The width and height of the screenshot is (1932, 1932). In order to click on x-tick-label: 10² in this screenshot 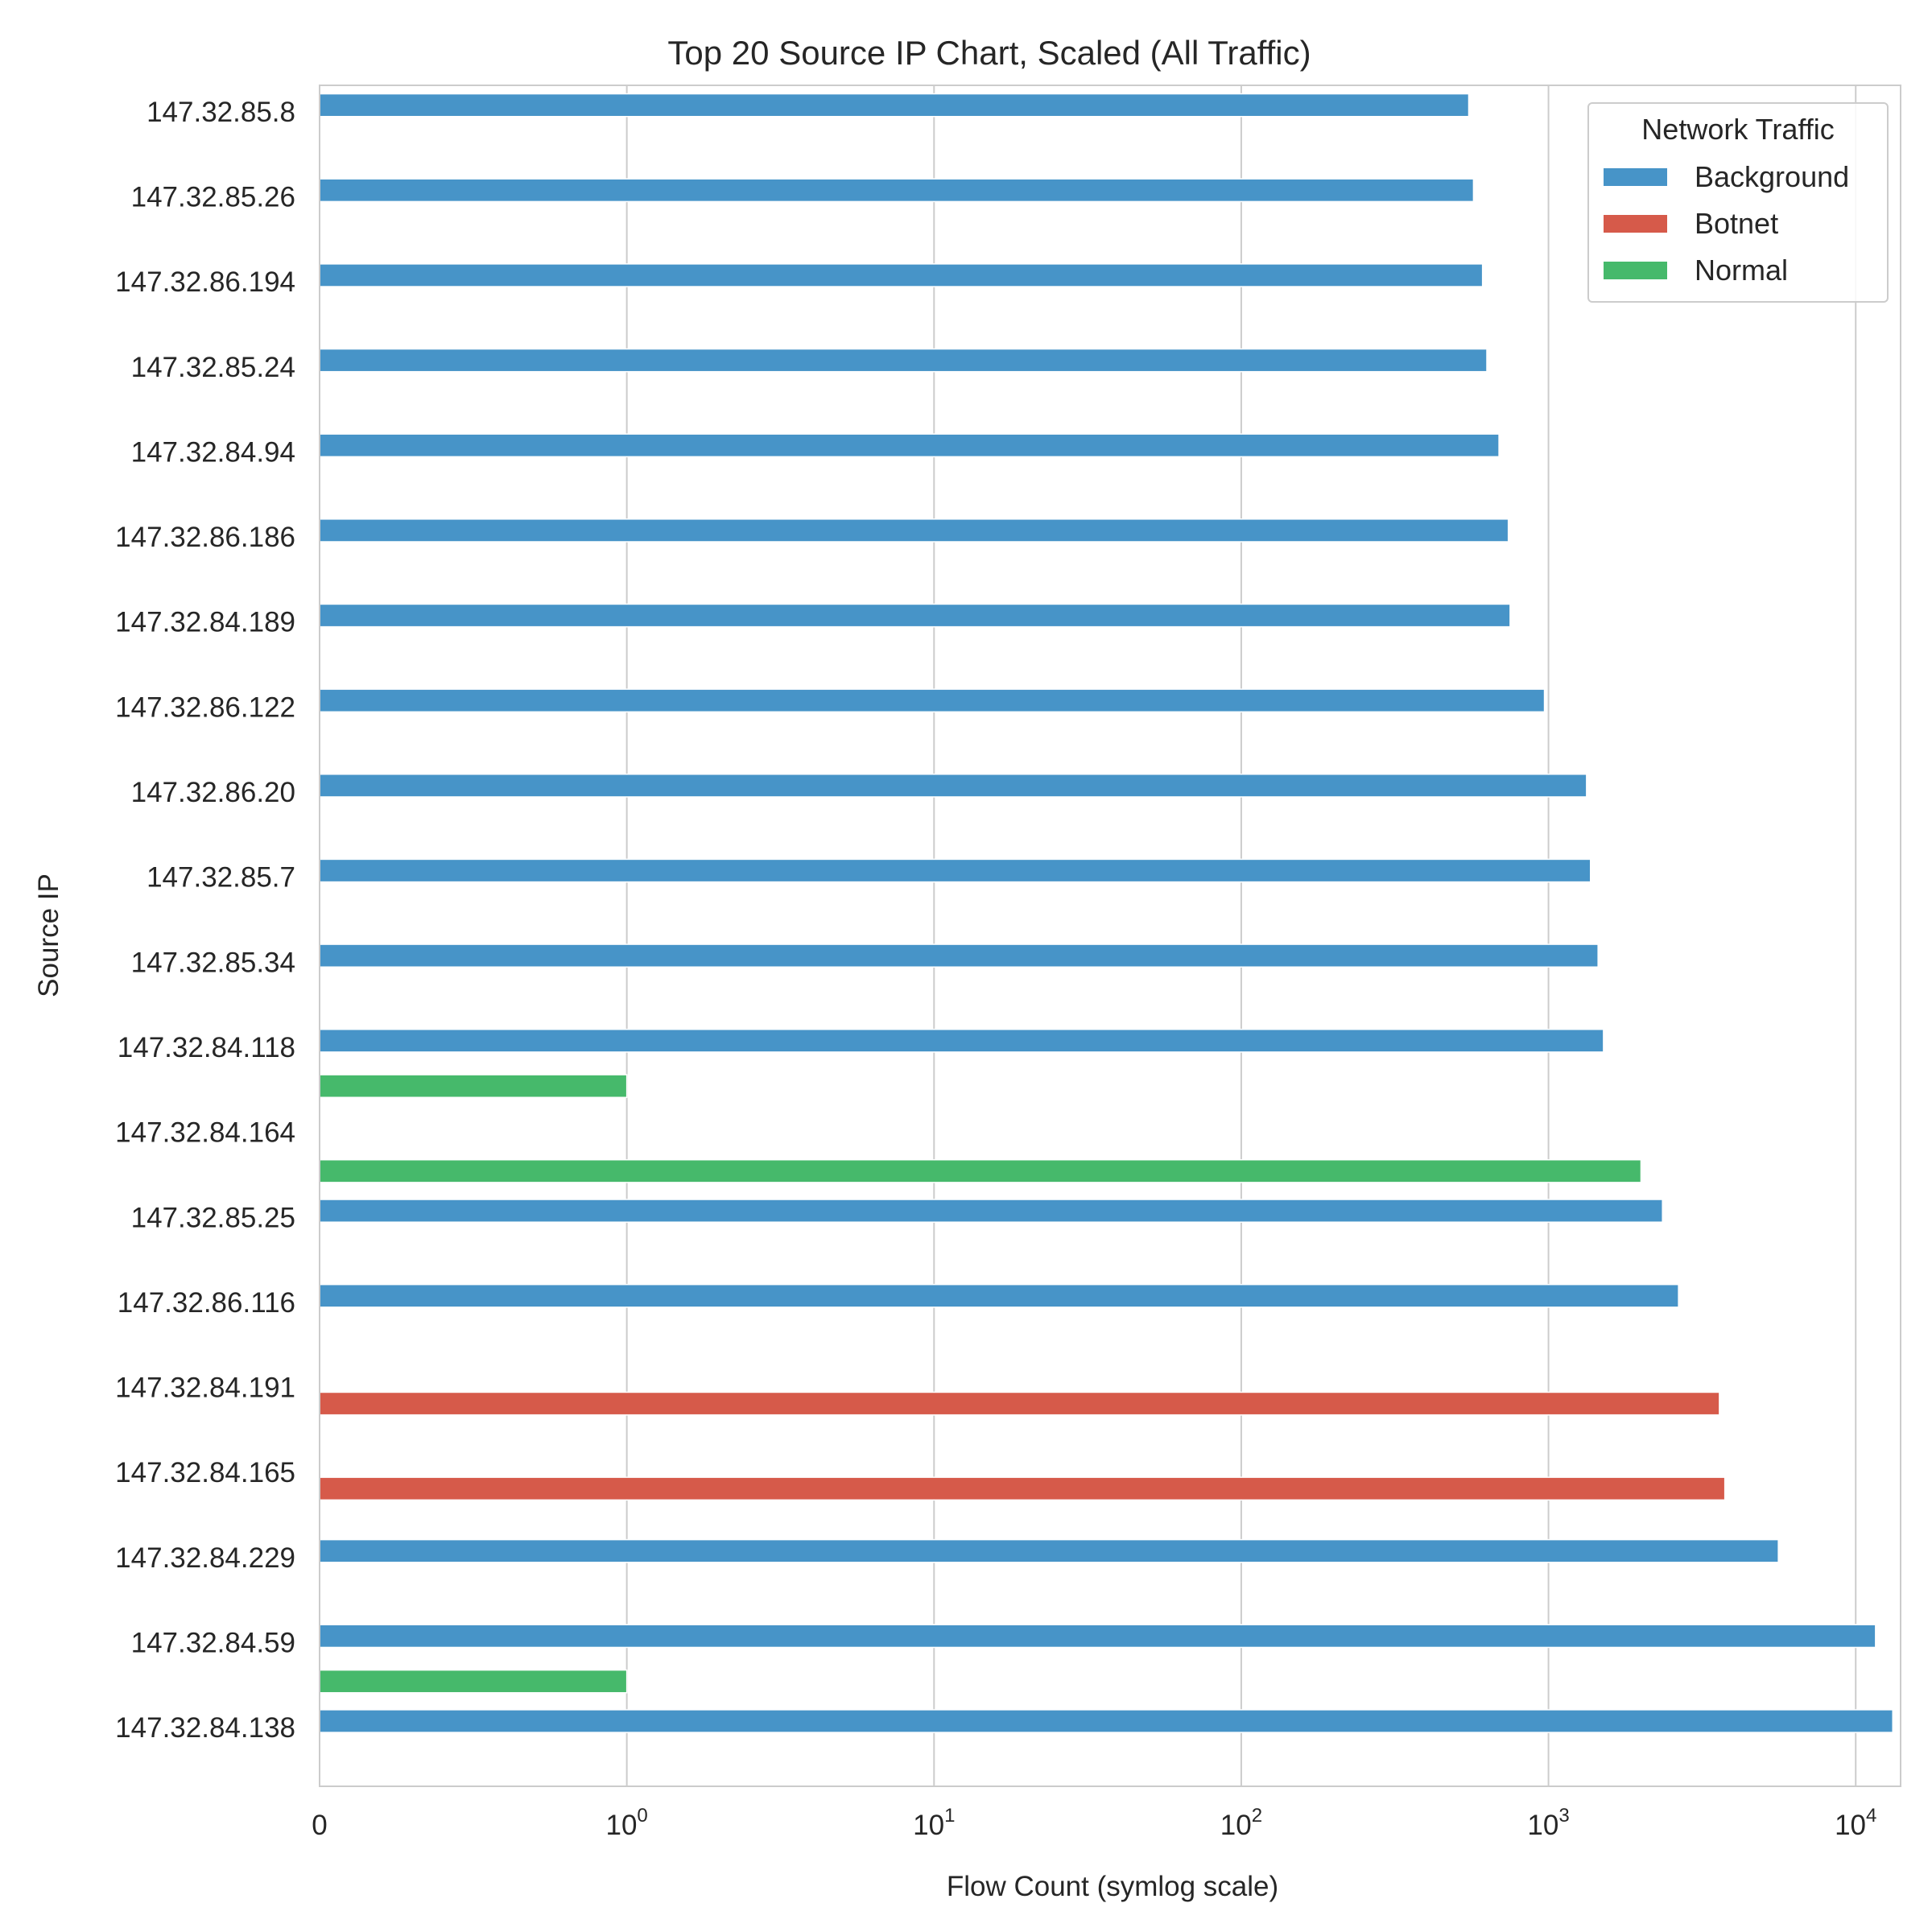, I will do `click(1241, 1823)`.